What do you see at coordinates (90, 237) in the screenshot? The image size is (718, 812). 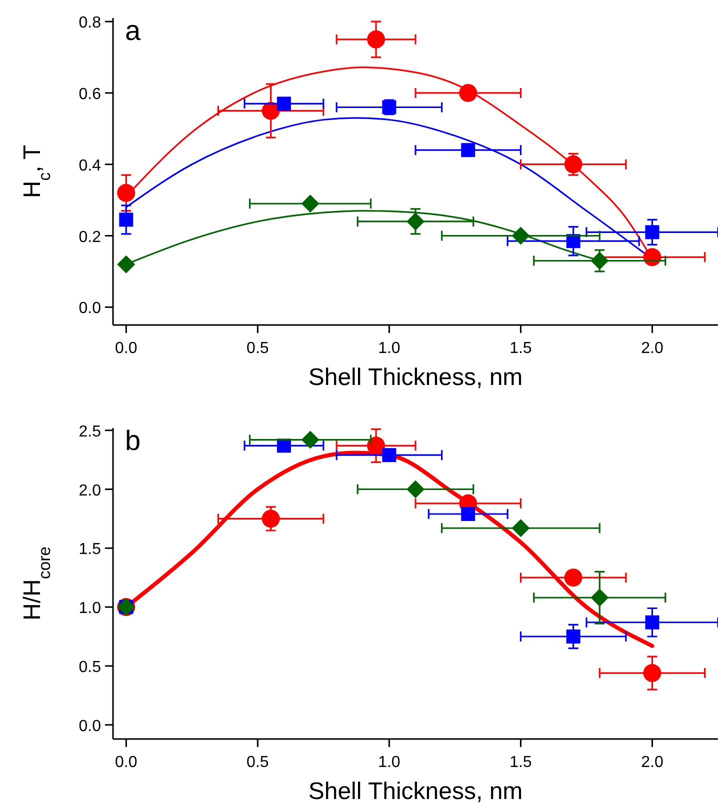 I see `y-tick-label: 0.2` at bounding box center [90, 237].